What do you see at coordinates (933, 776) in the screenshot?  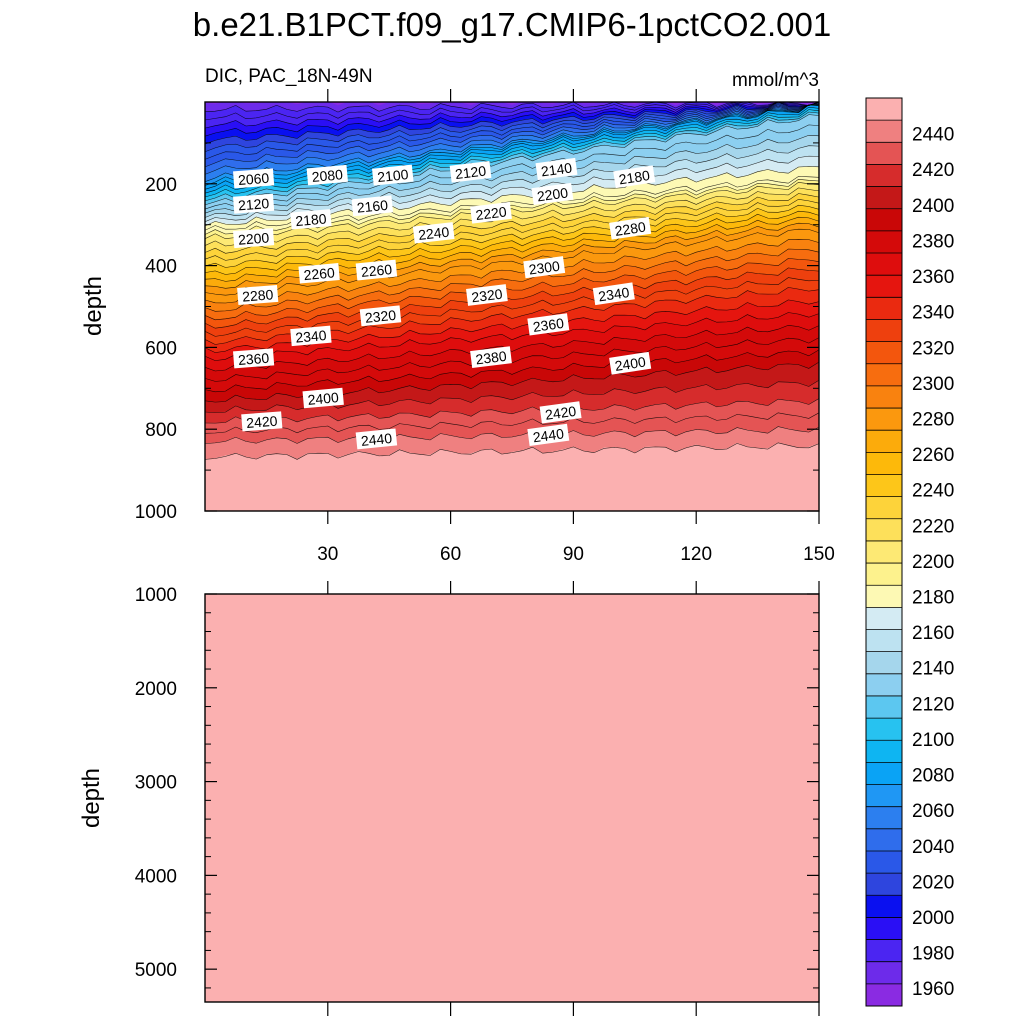 I see `colorbar-tick-label: 2080` at bounding box center [933, 776].